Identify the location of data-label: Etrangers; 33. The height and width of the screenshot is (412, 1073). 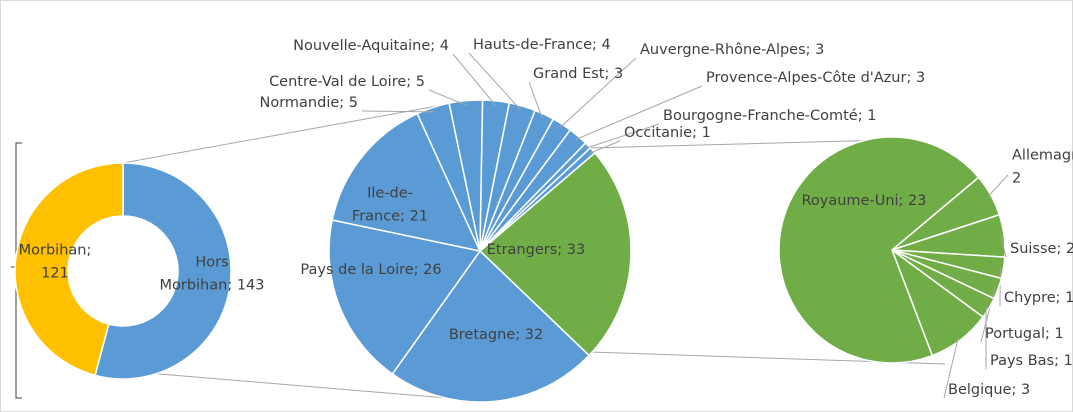
(536, 250).